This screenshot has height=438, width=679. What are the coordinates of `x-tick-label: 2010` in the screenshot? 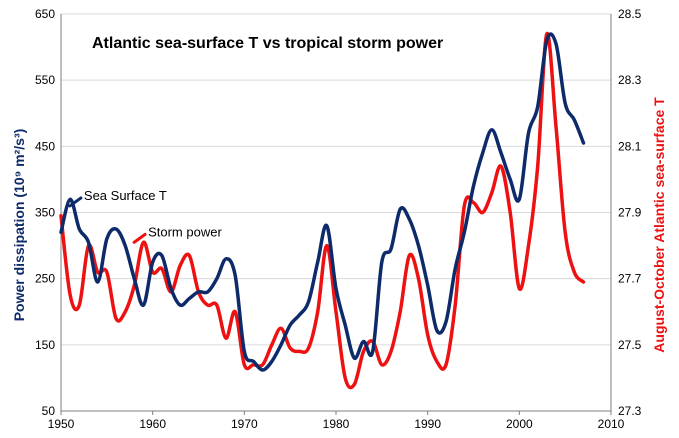 It's located at (611, 424).